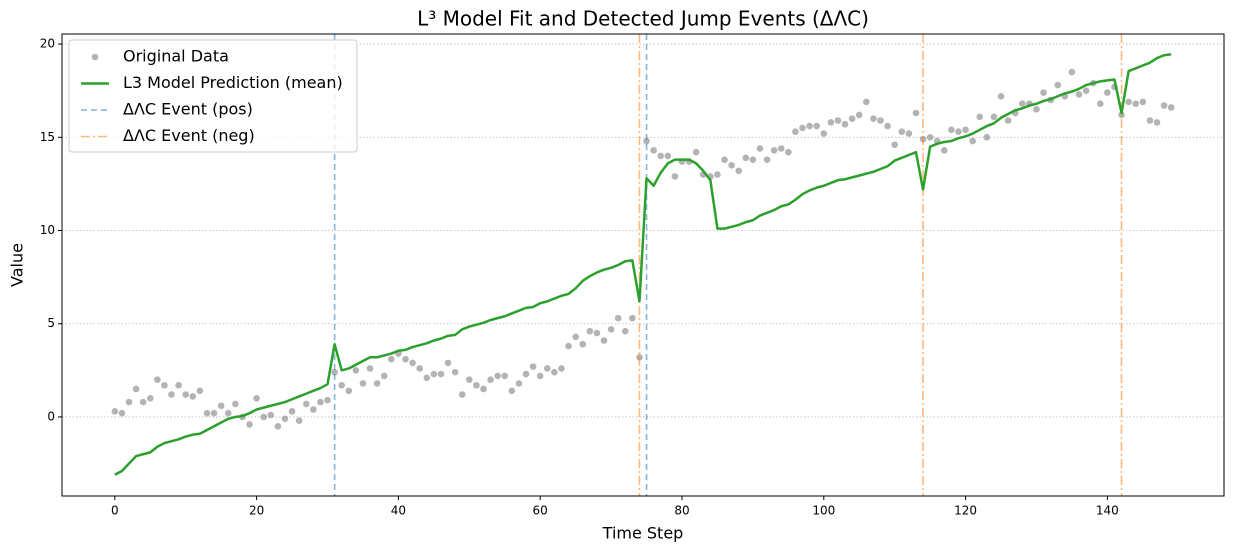  What do you see at coordinates (189, 135) in the screenshot?
I see `legend-label: ΔΛC Event (neg)` at bounding box center [189, 135].